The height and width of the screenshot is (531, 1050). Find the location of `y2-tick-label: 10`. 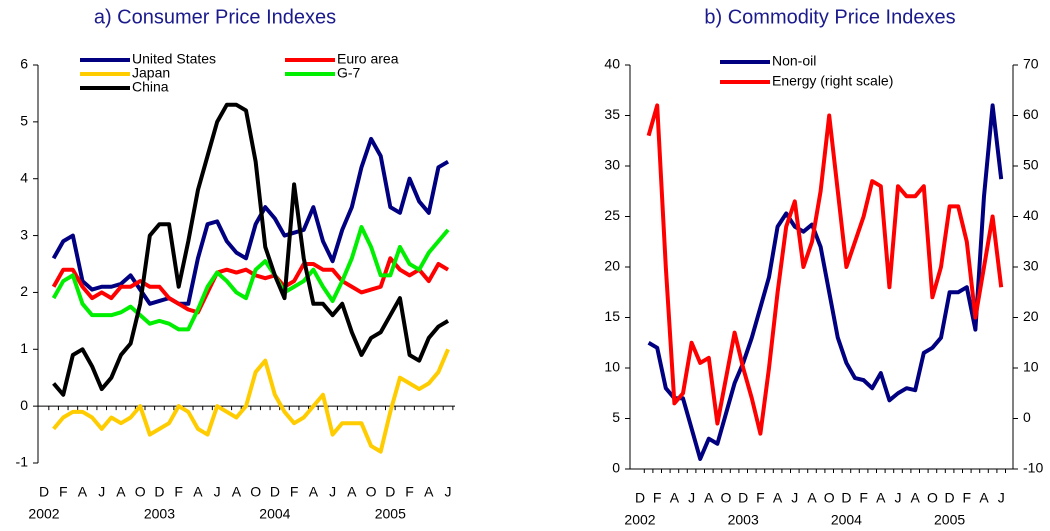

y2-tick-label: 10 is located at coordinates (1031, 367).